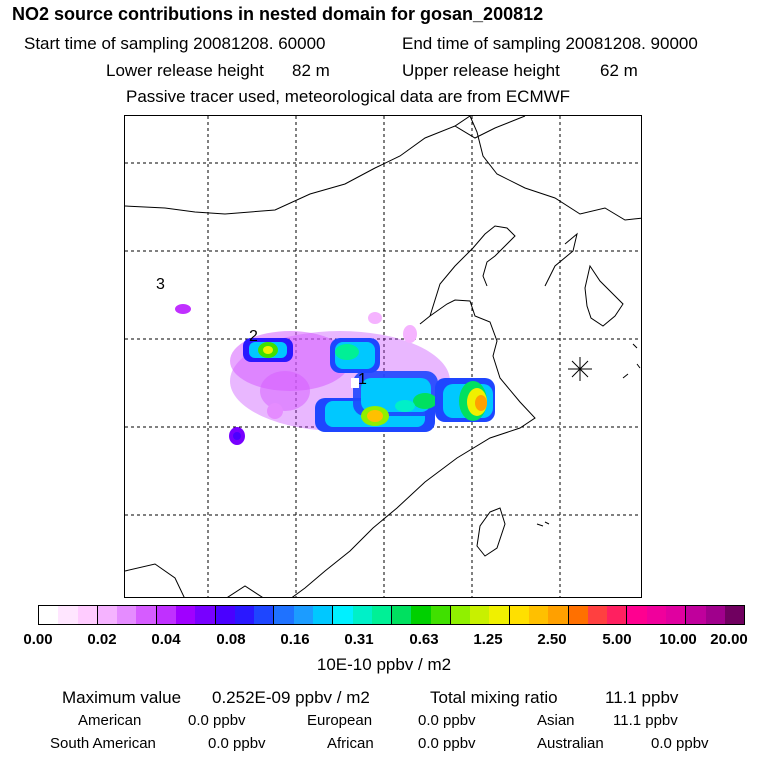 This screenshot has width=768, height=768. Describe the element at coordinates (291, 697) in the screenshot. I see `max-value: 0.252E-09 ppbv / m2` at that location.